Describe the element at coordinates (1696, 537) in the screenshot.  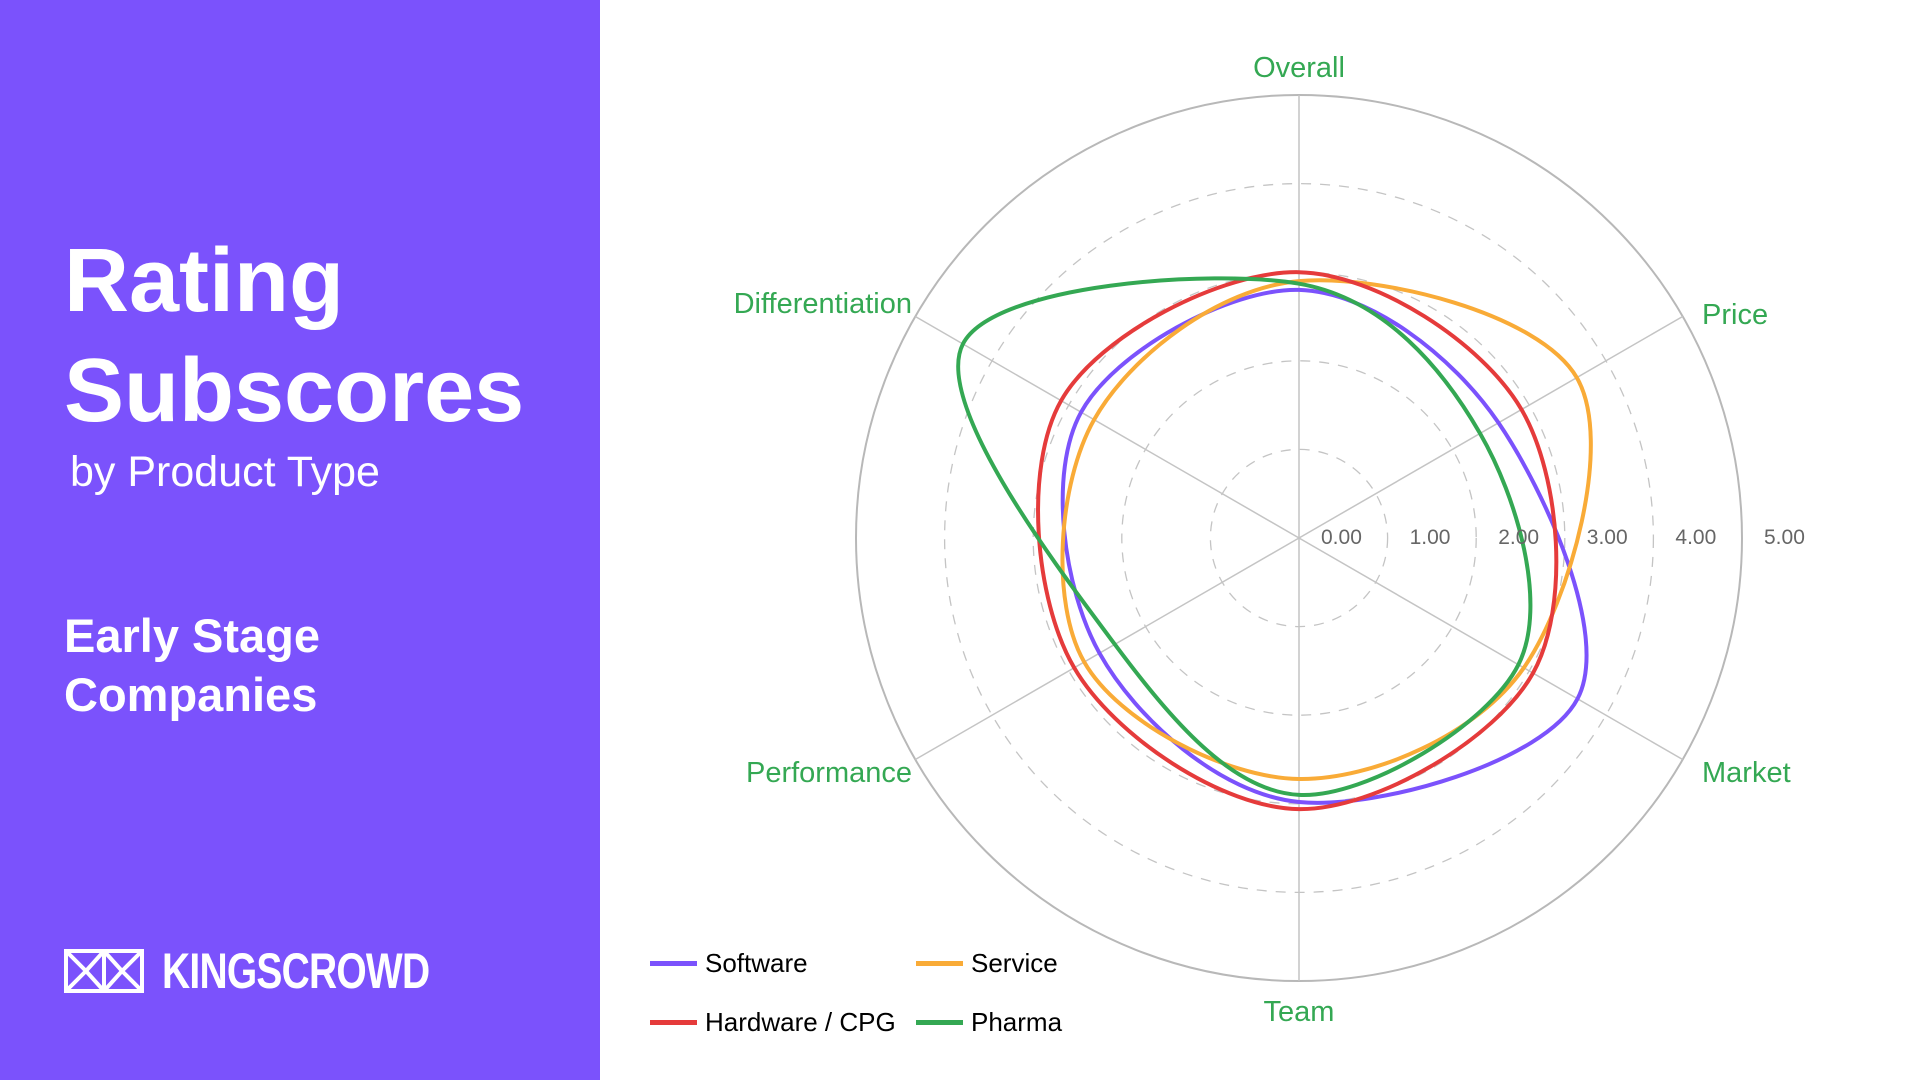
I see `tick-label: 4.00` at that location.